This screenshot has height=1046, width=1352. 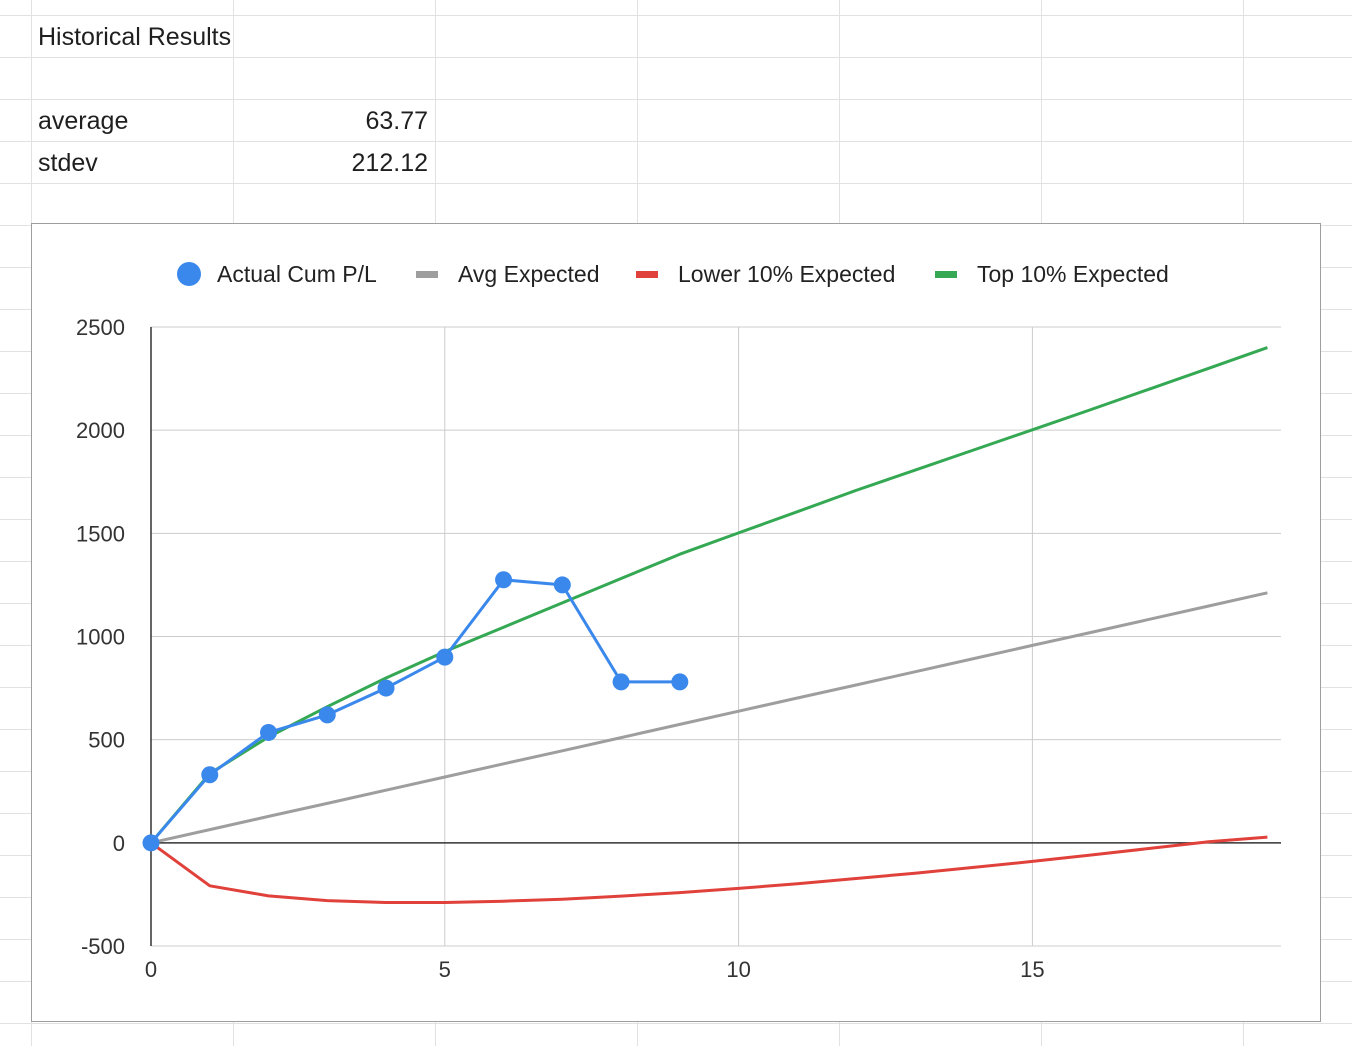 I want to click on stat-value-average: 63.77, so click(x=396, y=121).